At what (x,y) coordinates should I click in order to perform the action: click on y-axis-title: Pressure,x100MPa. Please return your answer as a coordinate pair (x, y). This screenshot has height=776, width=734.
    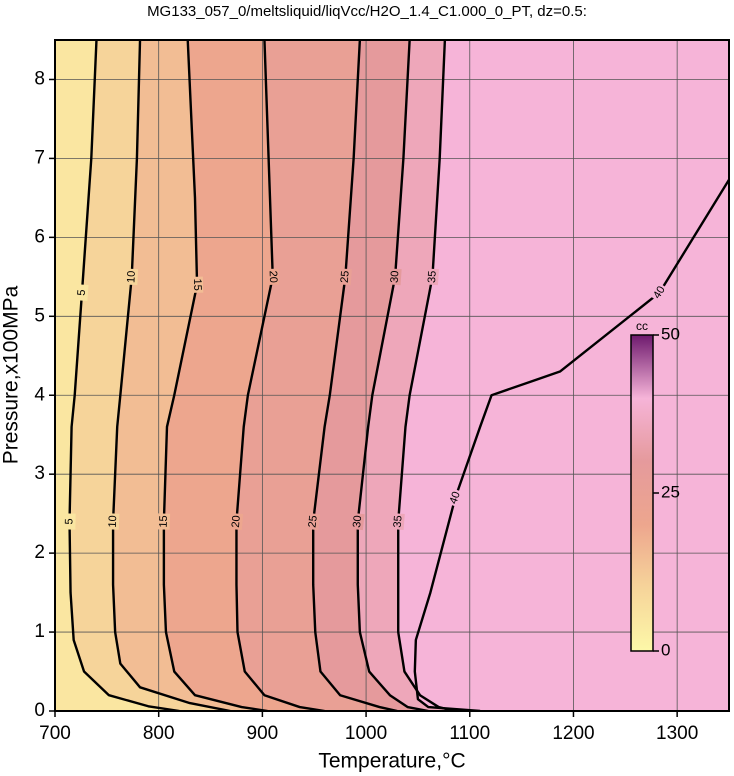
    Looking at the image, I should click on (11, 374).